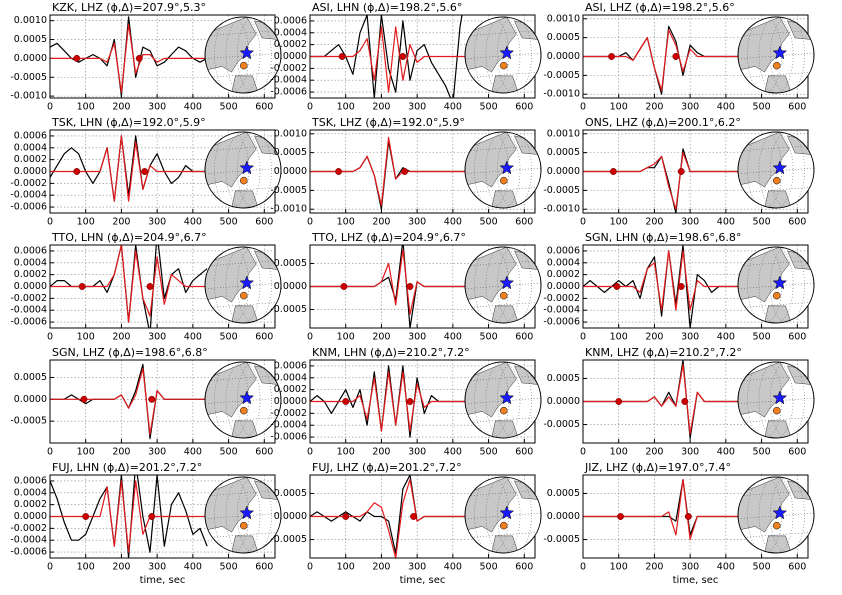 The height and width of the screenshot is (595, 842). I want to click on globe-land, so click(776, 400).